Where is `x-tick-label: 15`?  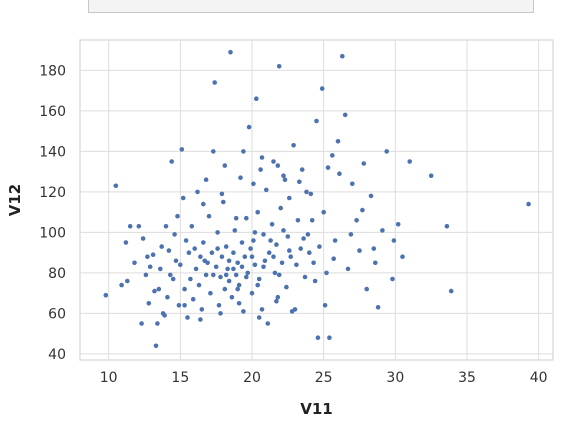
x-tick-label: 15 is located at coordinates (180, 378).